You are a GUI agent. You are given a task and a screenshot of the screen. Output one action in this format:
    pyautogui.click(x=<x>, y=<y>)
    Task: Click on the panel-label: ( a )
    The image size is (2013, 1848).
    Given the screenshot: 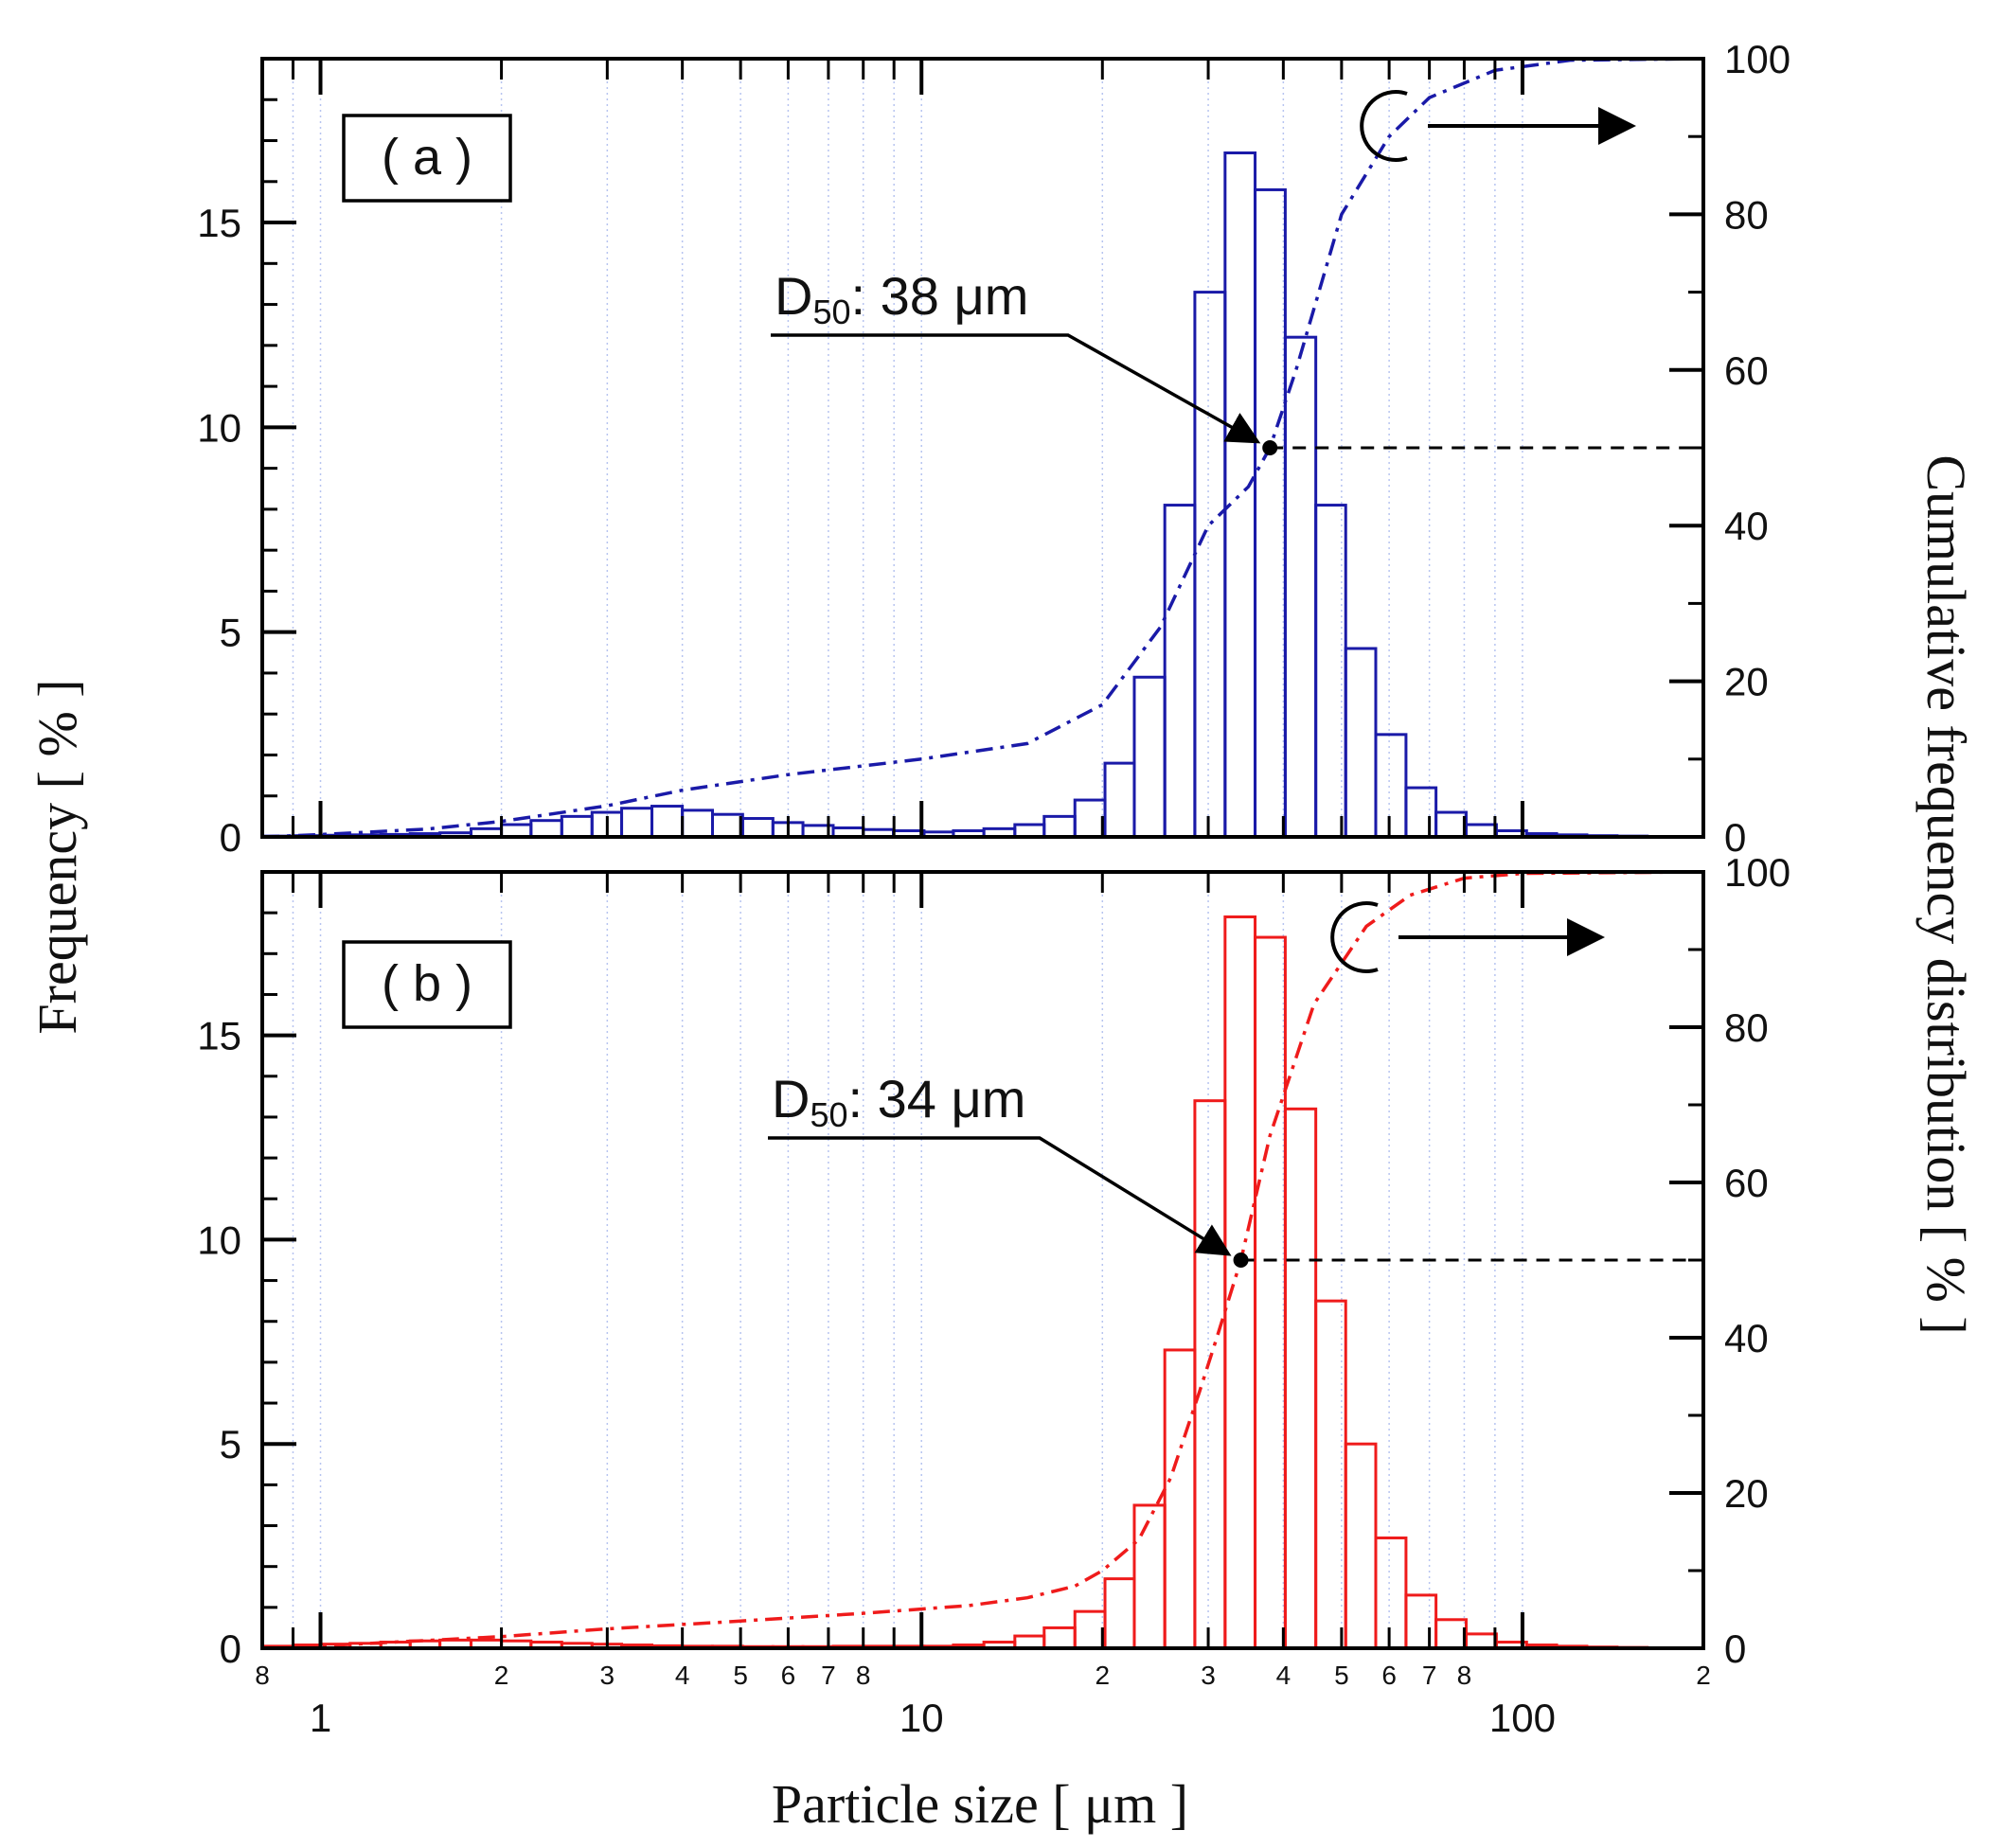 What is the action you would take?
    pyautogui.click(x=427, y=157)
    